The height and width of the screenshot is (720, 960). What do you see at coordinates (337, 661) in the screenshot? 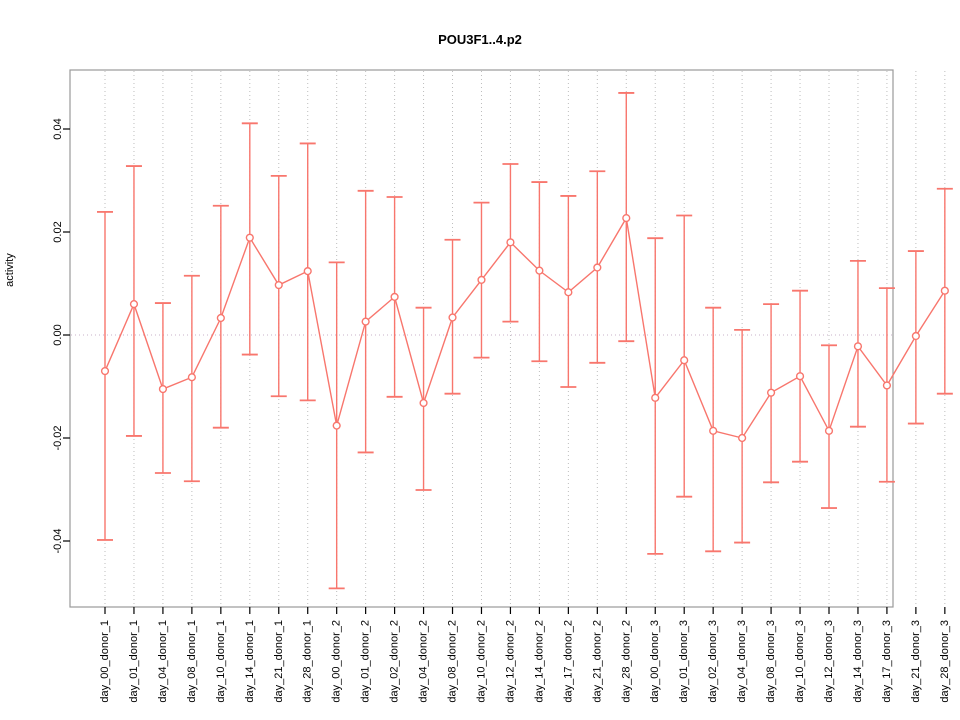
I see `svg-text: day_00_donor_2` at bounding box center [337, 661].